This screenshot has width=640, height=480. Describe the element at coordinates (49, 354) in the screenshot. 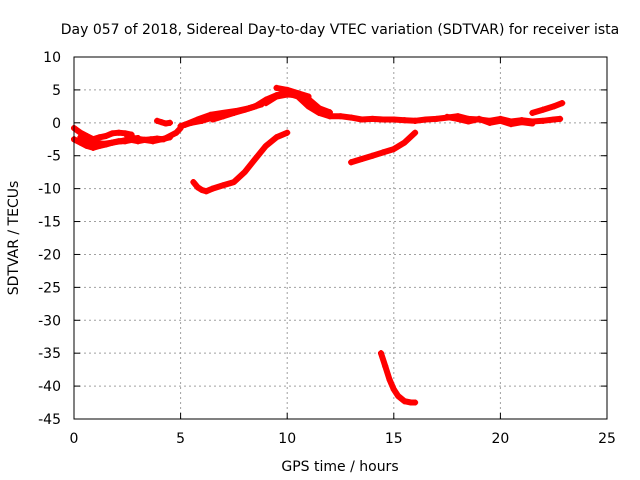

I see `y-tick-label: -35` at that location.